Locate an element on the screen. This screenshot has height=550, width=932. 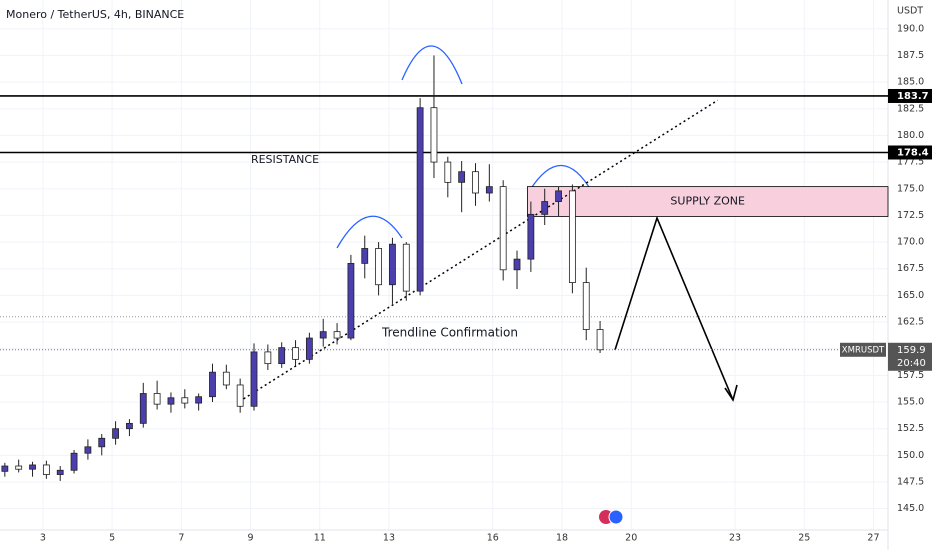
x-tick-label: 27 is located at coordinates (873, 538).